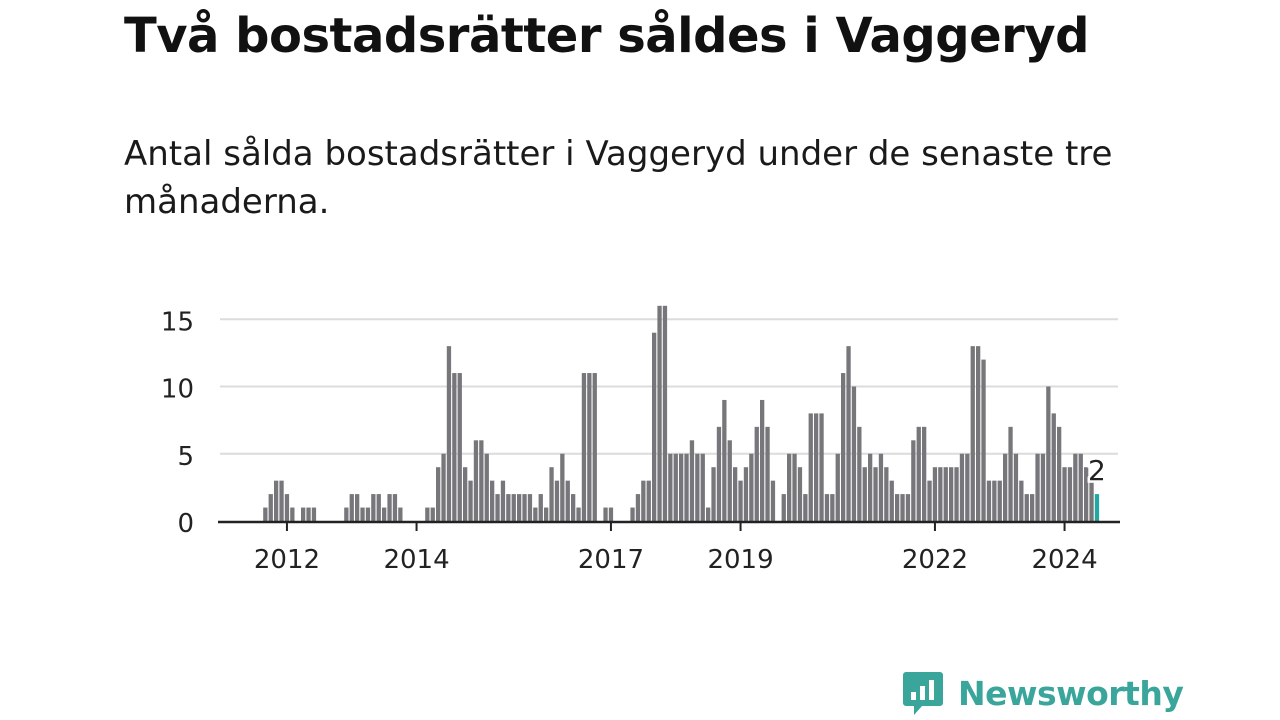 The height and width of the screenshot is (720, 1280). I want to click on chart-title: Två bostadsrätter såldes i Vaggeryd, so click(606, 36).